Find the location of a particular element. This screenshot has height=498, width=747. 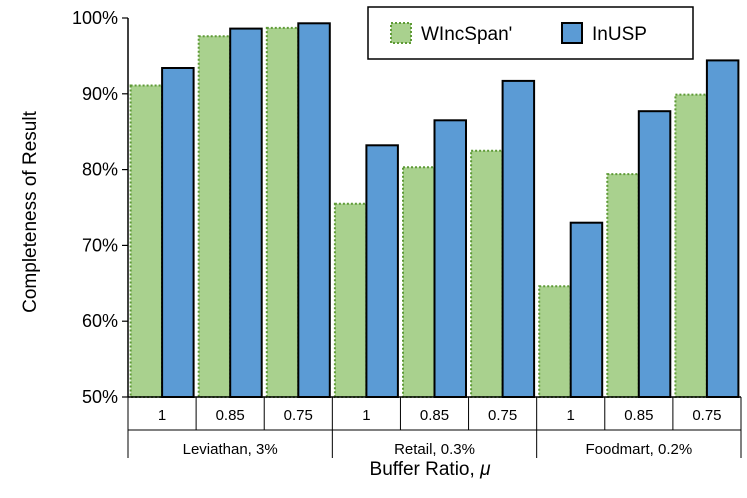

y-axis-title: Completeness of Result is located at coordinates (30, 211).